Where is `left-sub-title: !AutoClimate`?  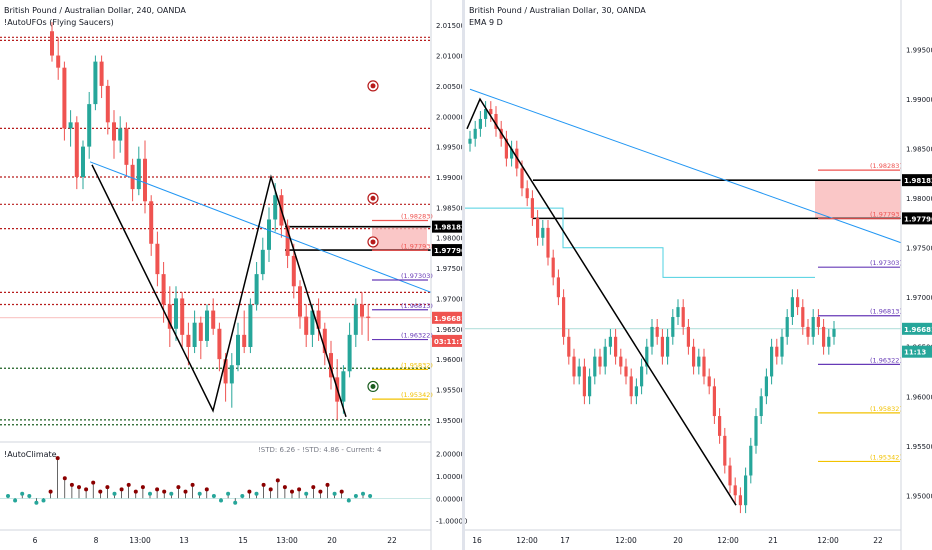 left-sub-title: !AutoClimate is located at coordinates (30, 454).